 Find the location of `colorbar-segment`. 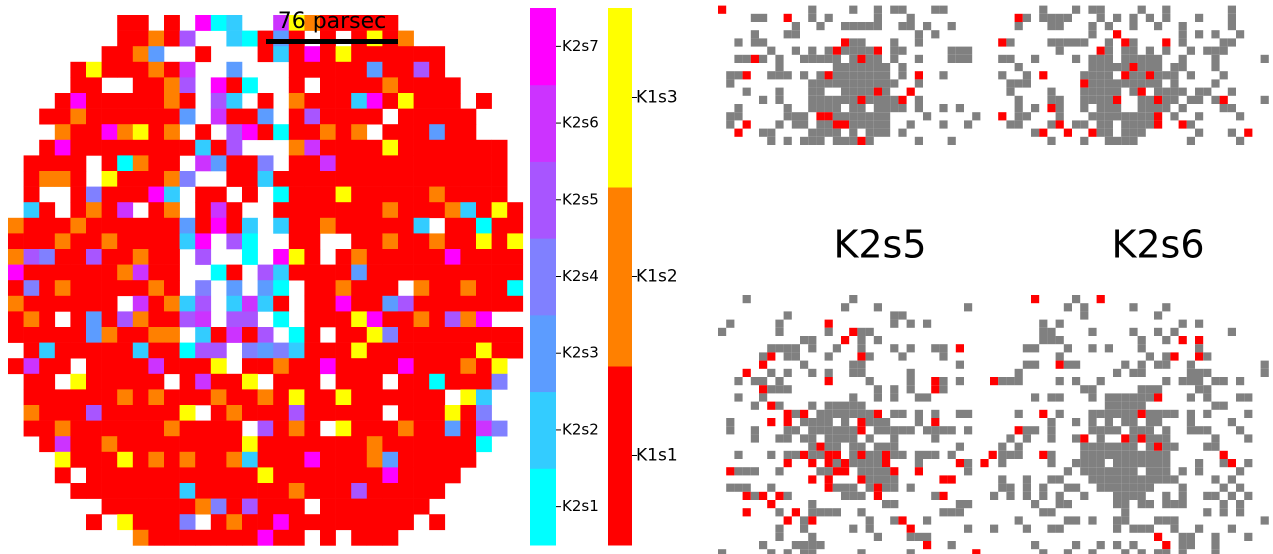

colorbar-segment is located at coordinates (543, 47).